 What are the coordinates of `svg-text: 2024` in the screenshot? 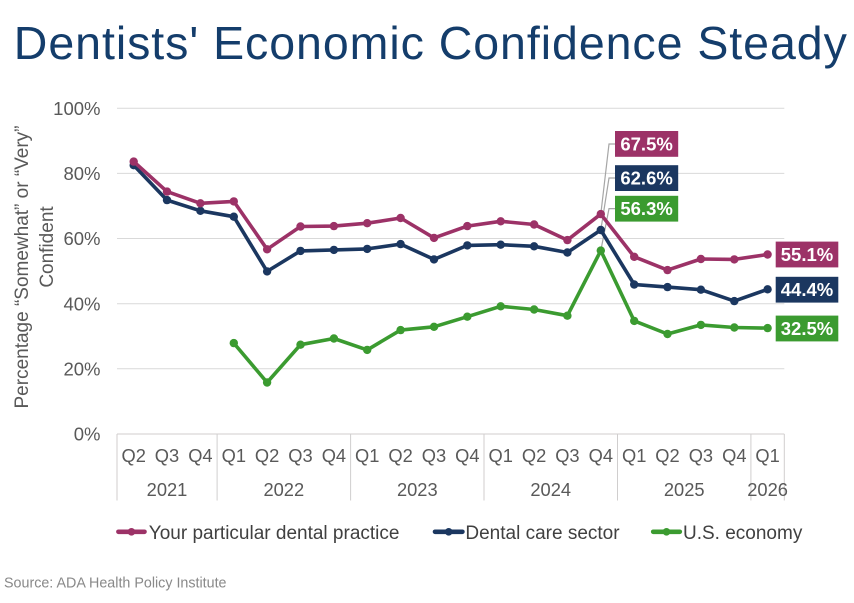 It's located at (550, 489).